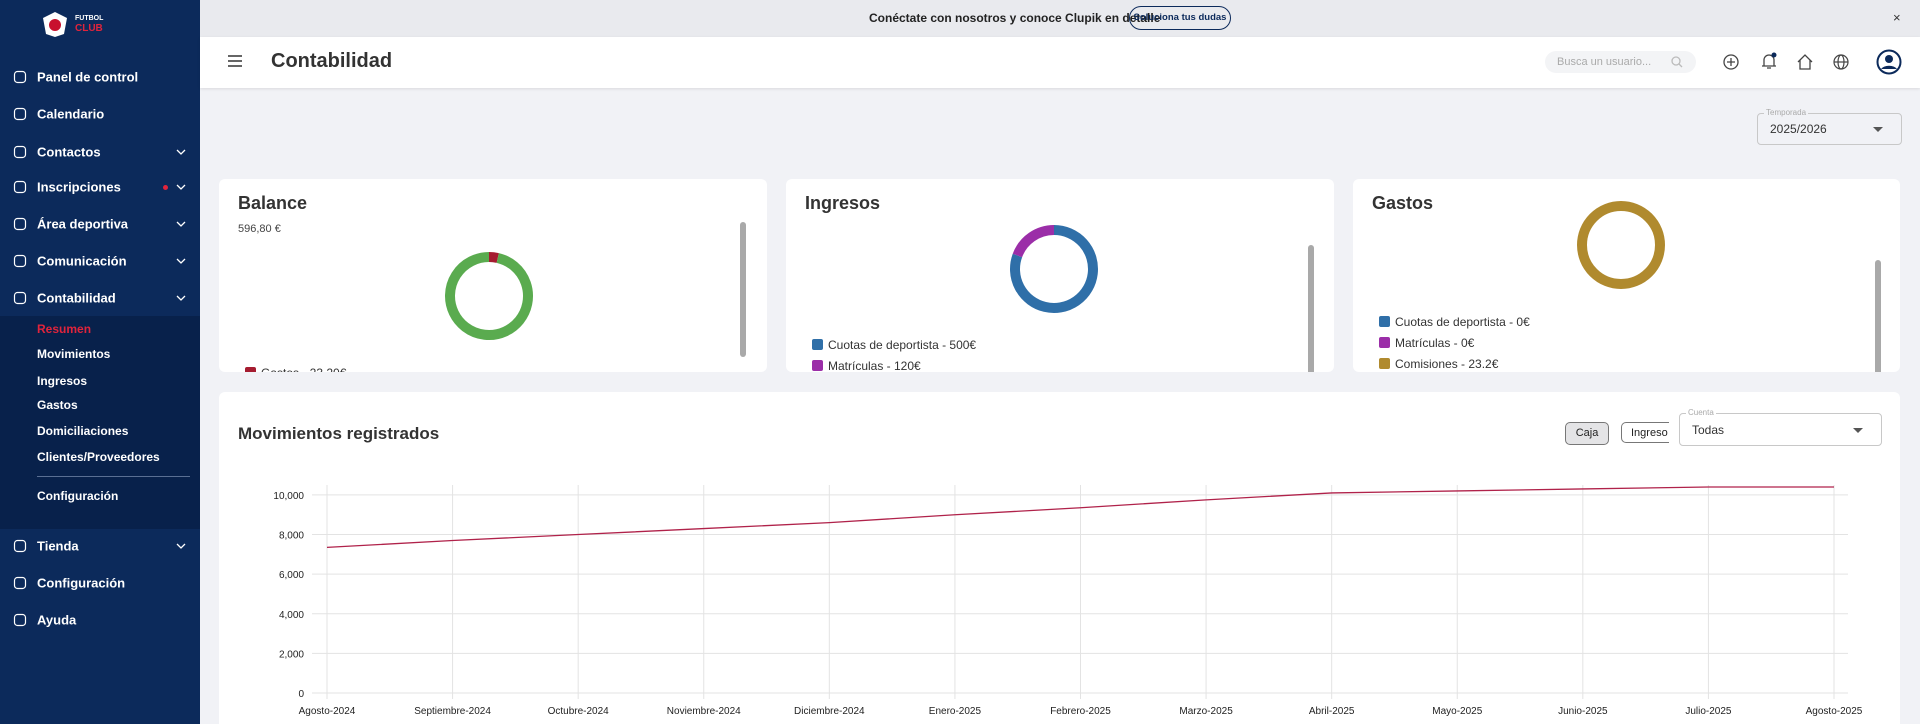  What do you see at coordinates (291, 654) in the screenshot?
I see `y-tick-label: 2,000` at bounding box center [291, 654].